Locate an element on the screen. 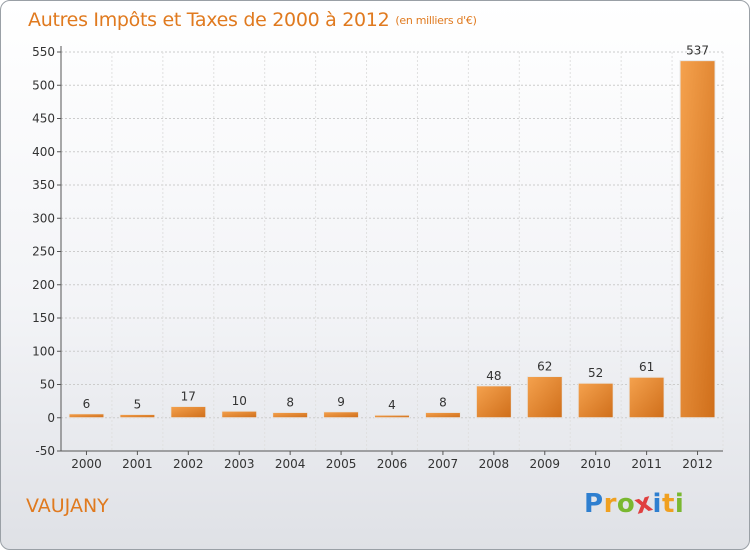 The width and height of the screenshot is (750, 550). y-tick-label: 100 is located at coordinates (43, 351).